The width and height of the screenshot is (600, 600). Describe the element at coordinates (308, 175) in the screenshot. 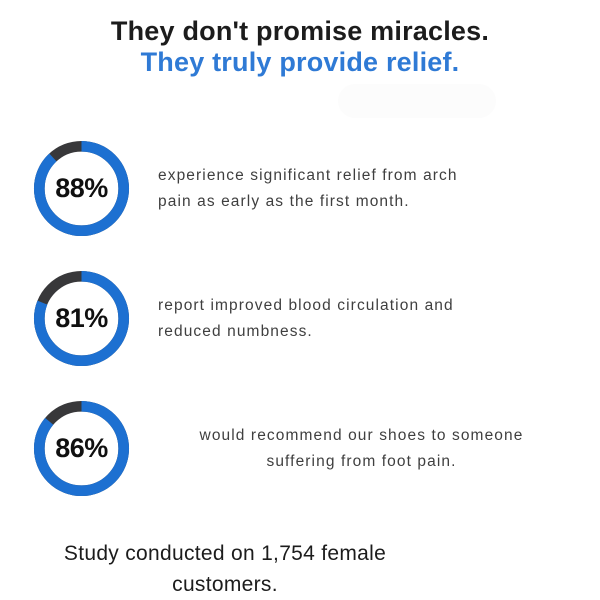

I see `stat-description-line-1: experience significant relief from arch` at that location.